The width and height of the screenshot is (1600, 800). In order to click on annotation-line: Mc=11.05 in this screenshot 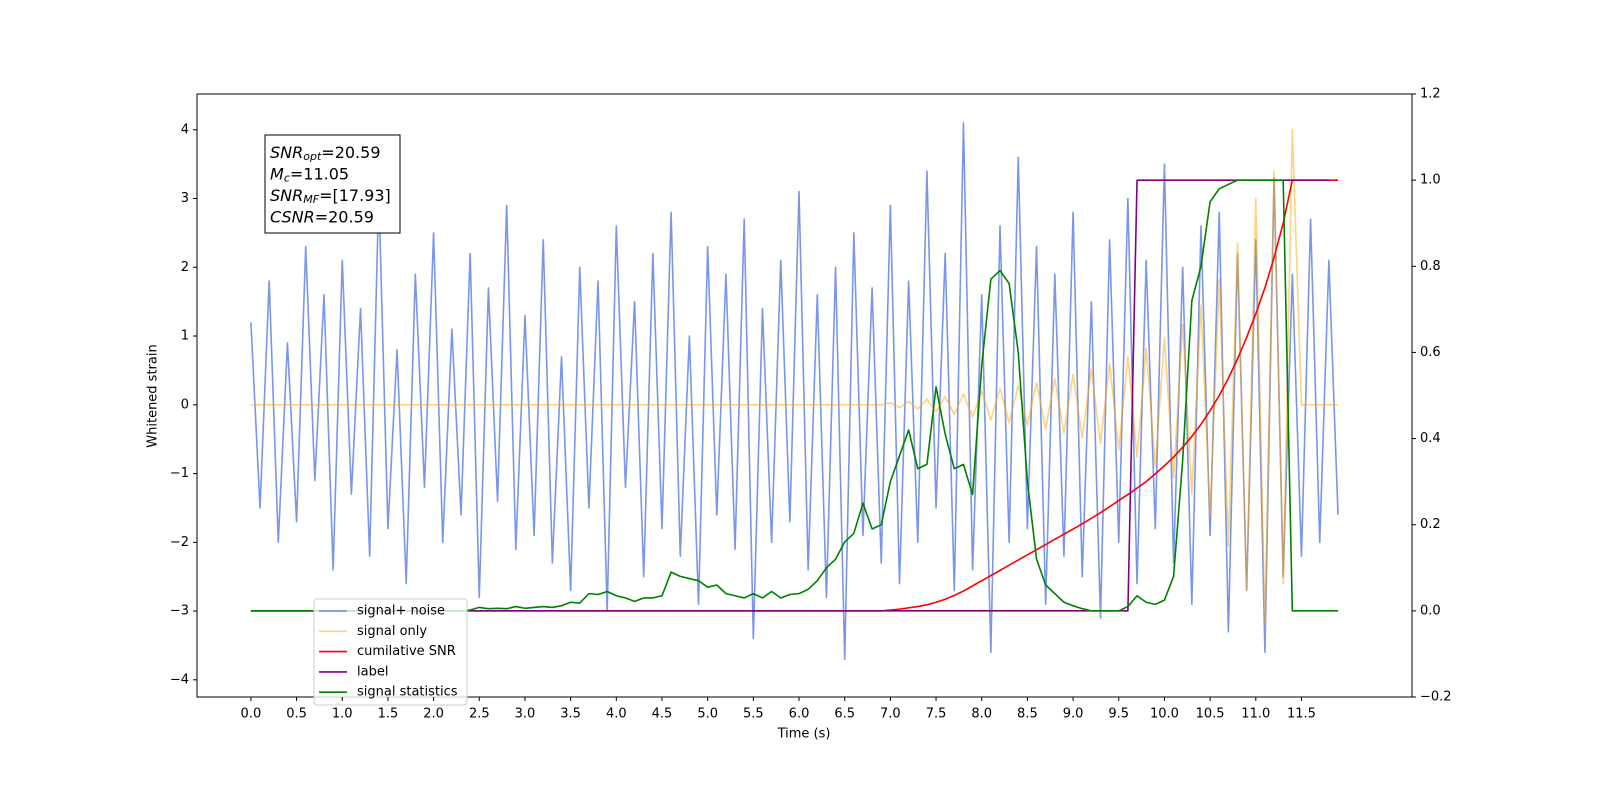, I will do `click(309, 174)`.